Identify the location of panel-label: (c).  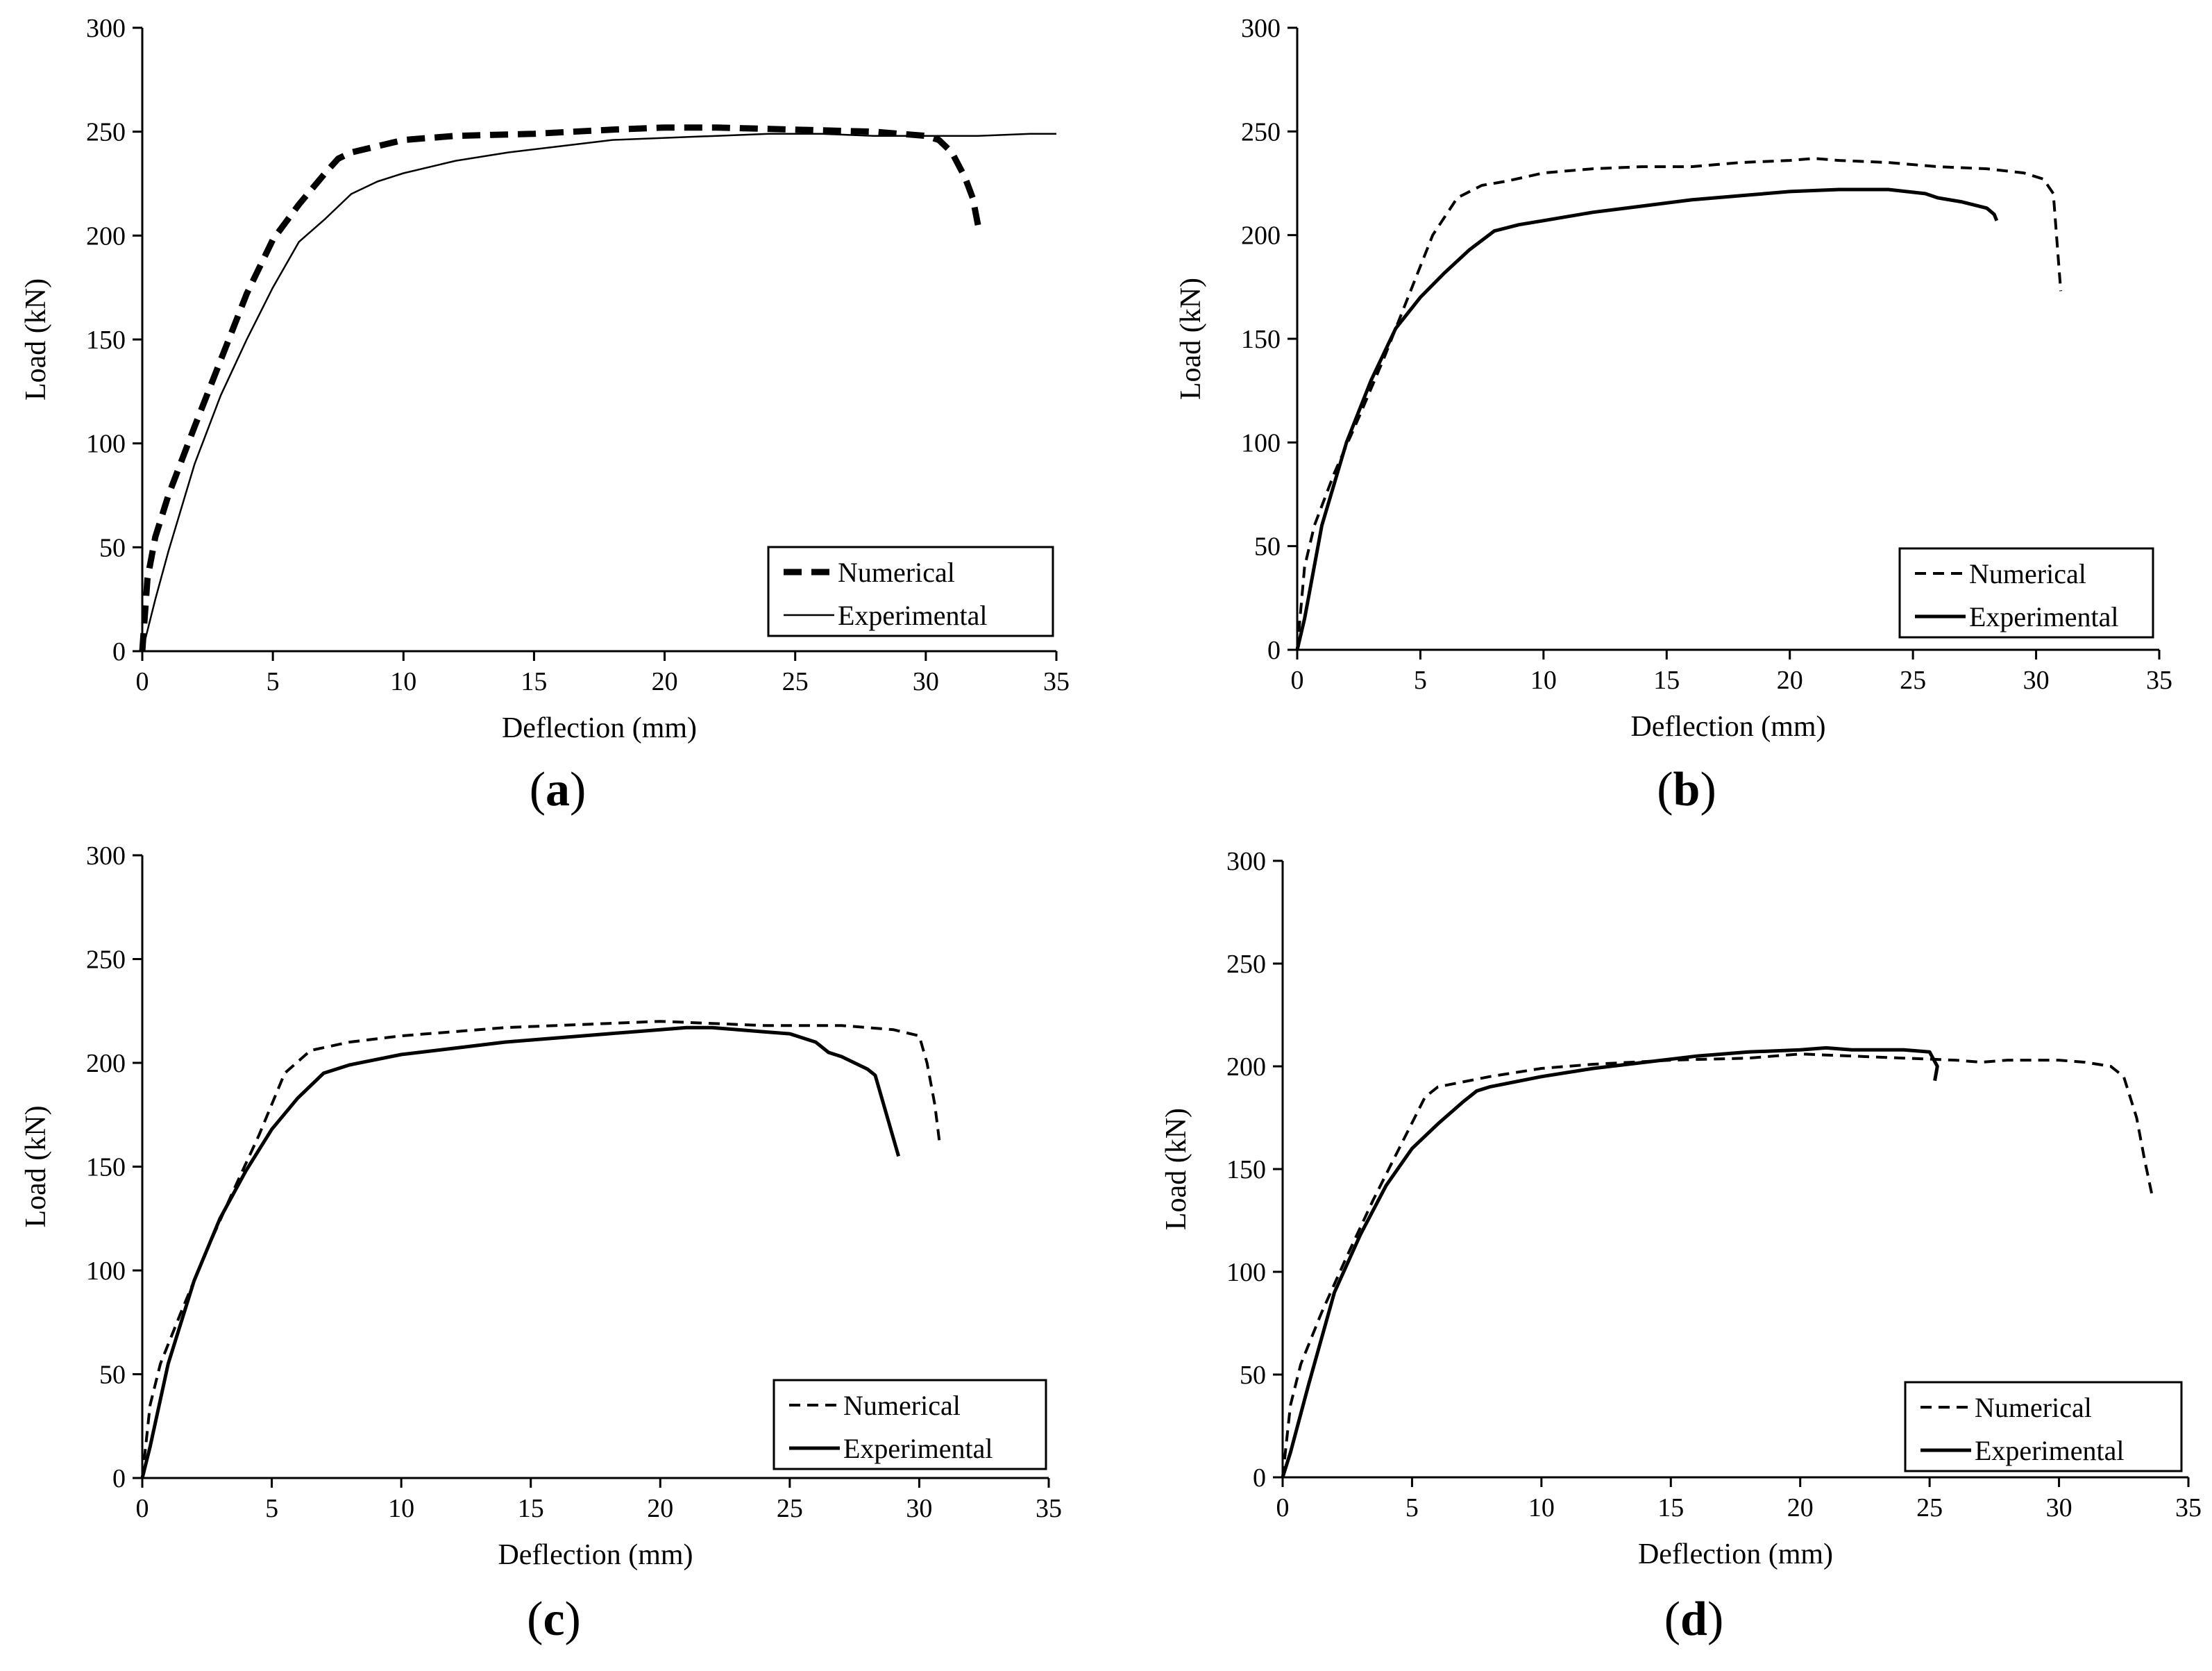
(554, 1619).